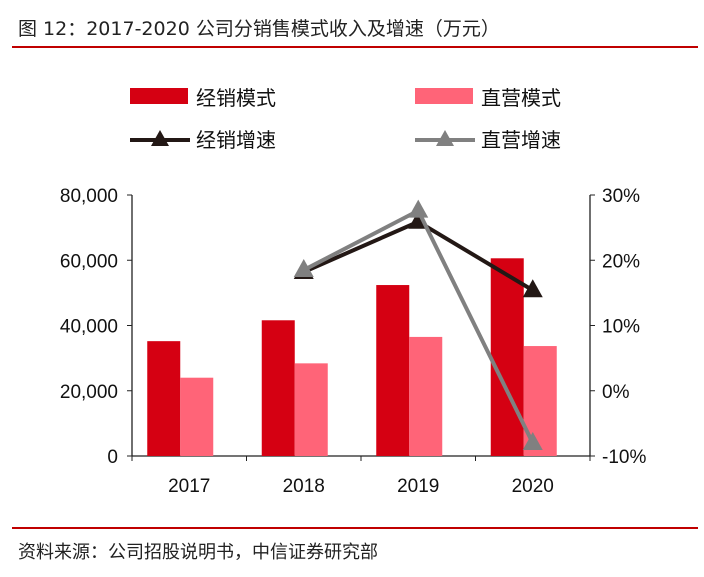 The width and height of the screenshot is (704, 577). I want to click on title-rule, so click(355, 47).